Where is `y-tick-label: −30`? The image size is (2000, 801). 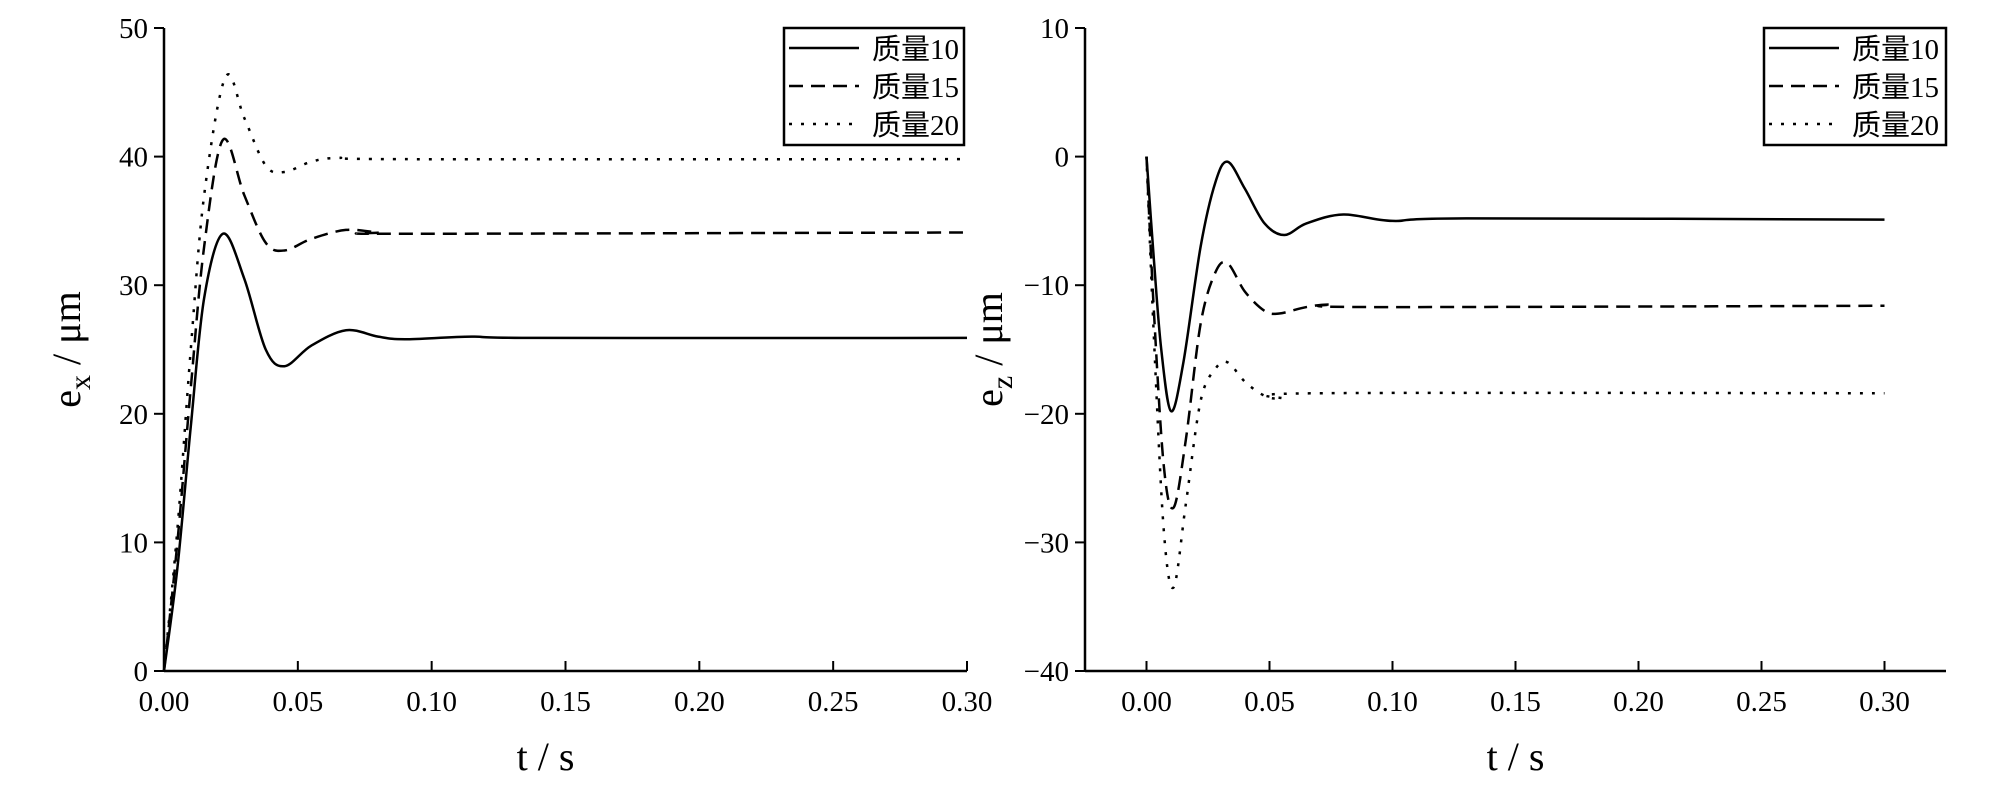 y-tick-label: −30 is located at coordinates (1046, 543).